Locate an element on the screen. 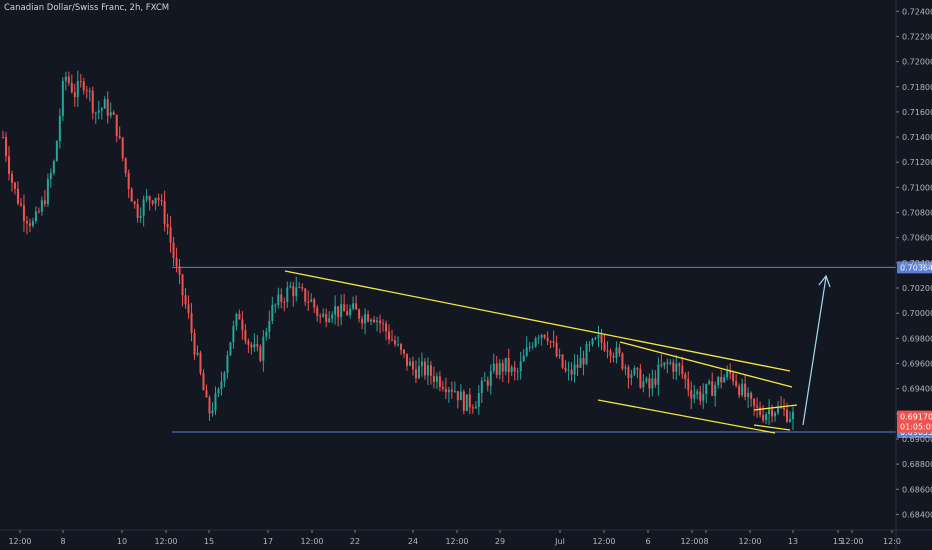  y-tick-label: 0.69400 is located at coordinates (917, 389).